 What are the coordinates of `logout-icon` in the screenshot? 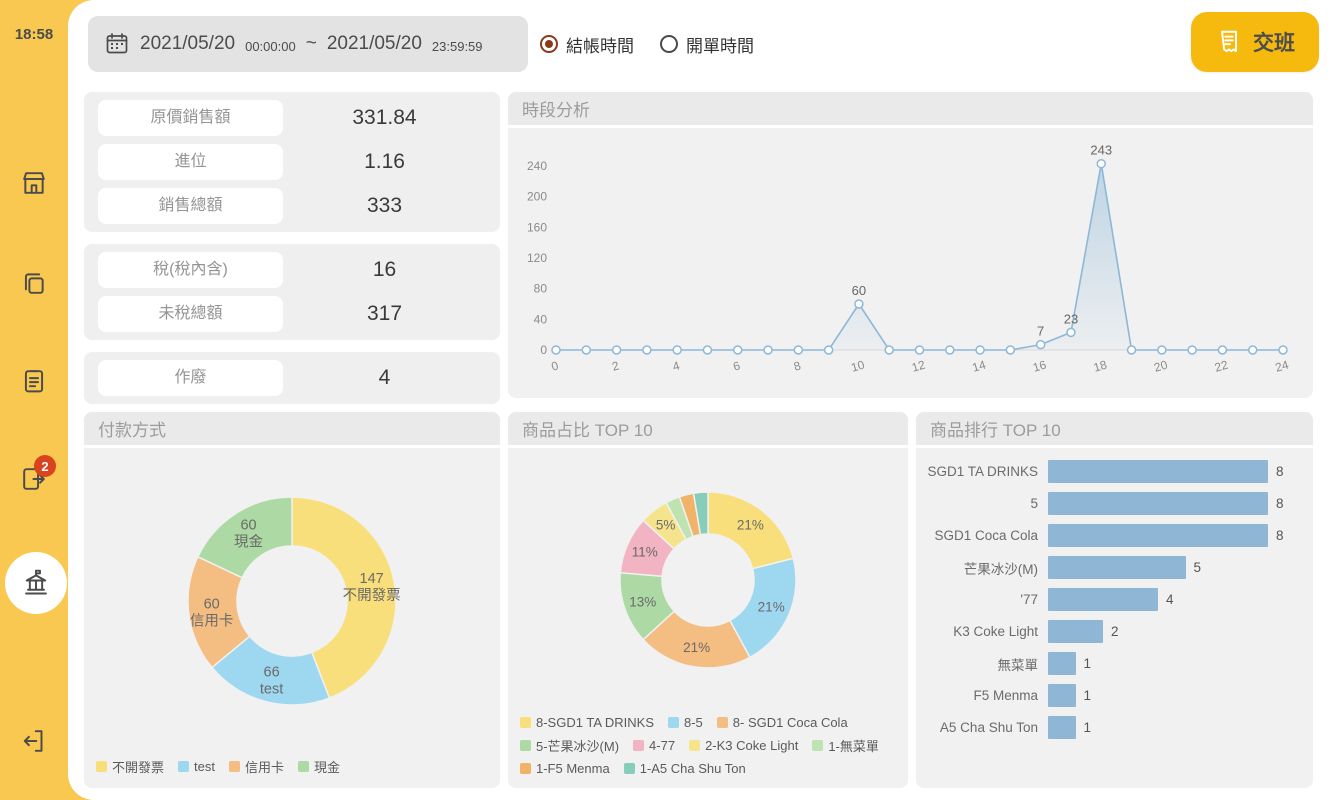 It's located at (34, 741).